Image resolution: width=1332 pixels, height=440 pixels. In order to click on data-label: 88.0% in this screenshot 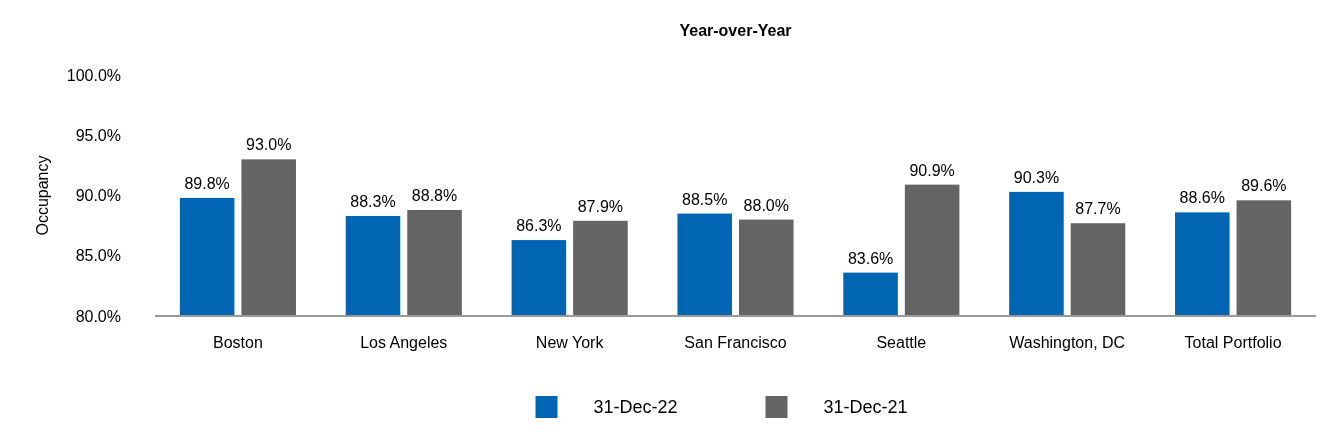, I will do `click(766, 205)`.